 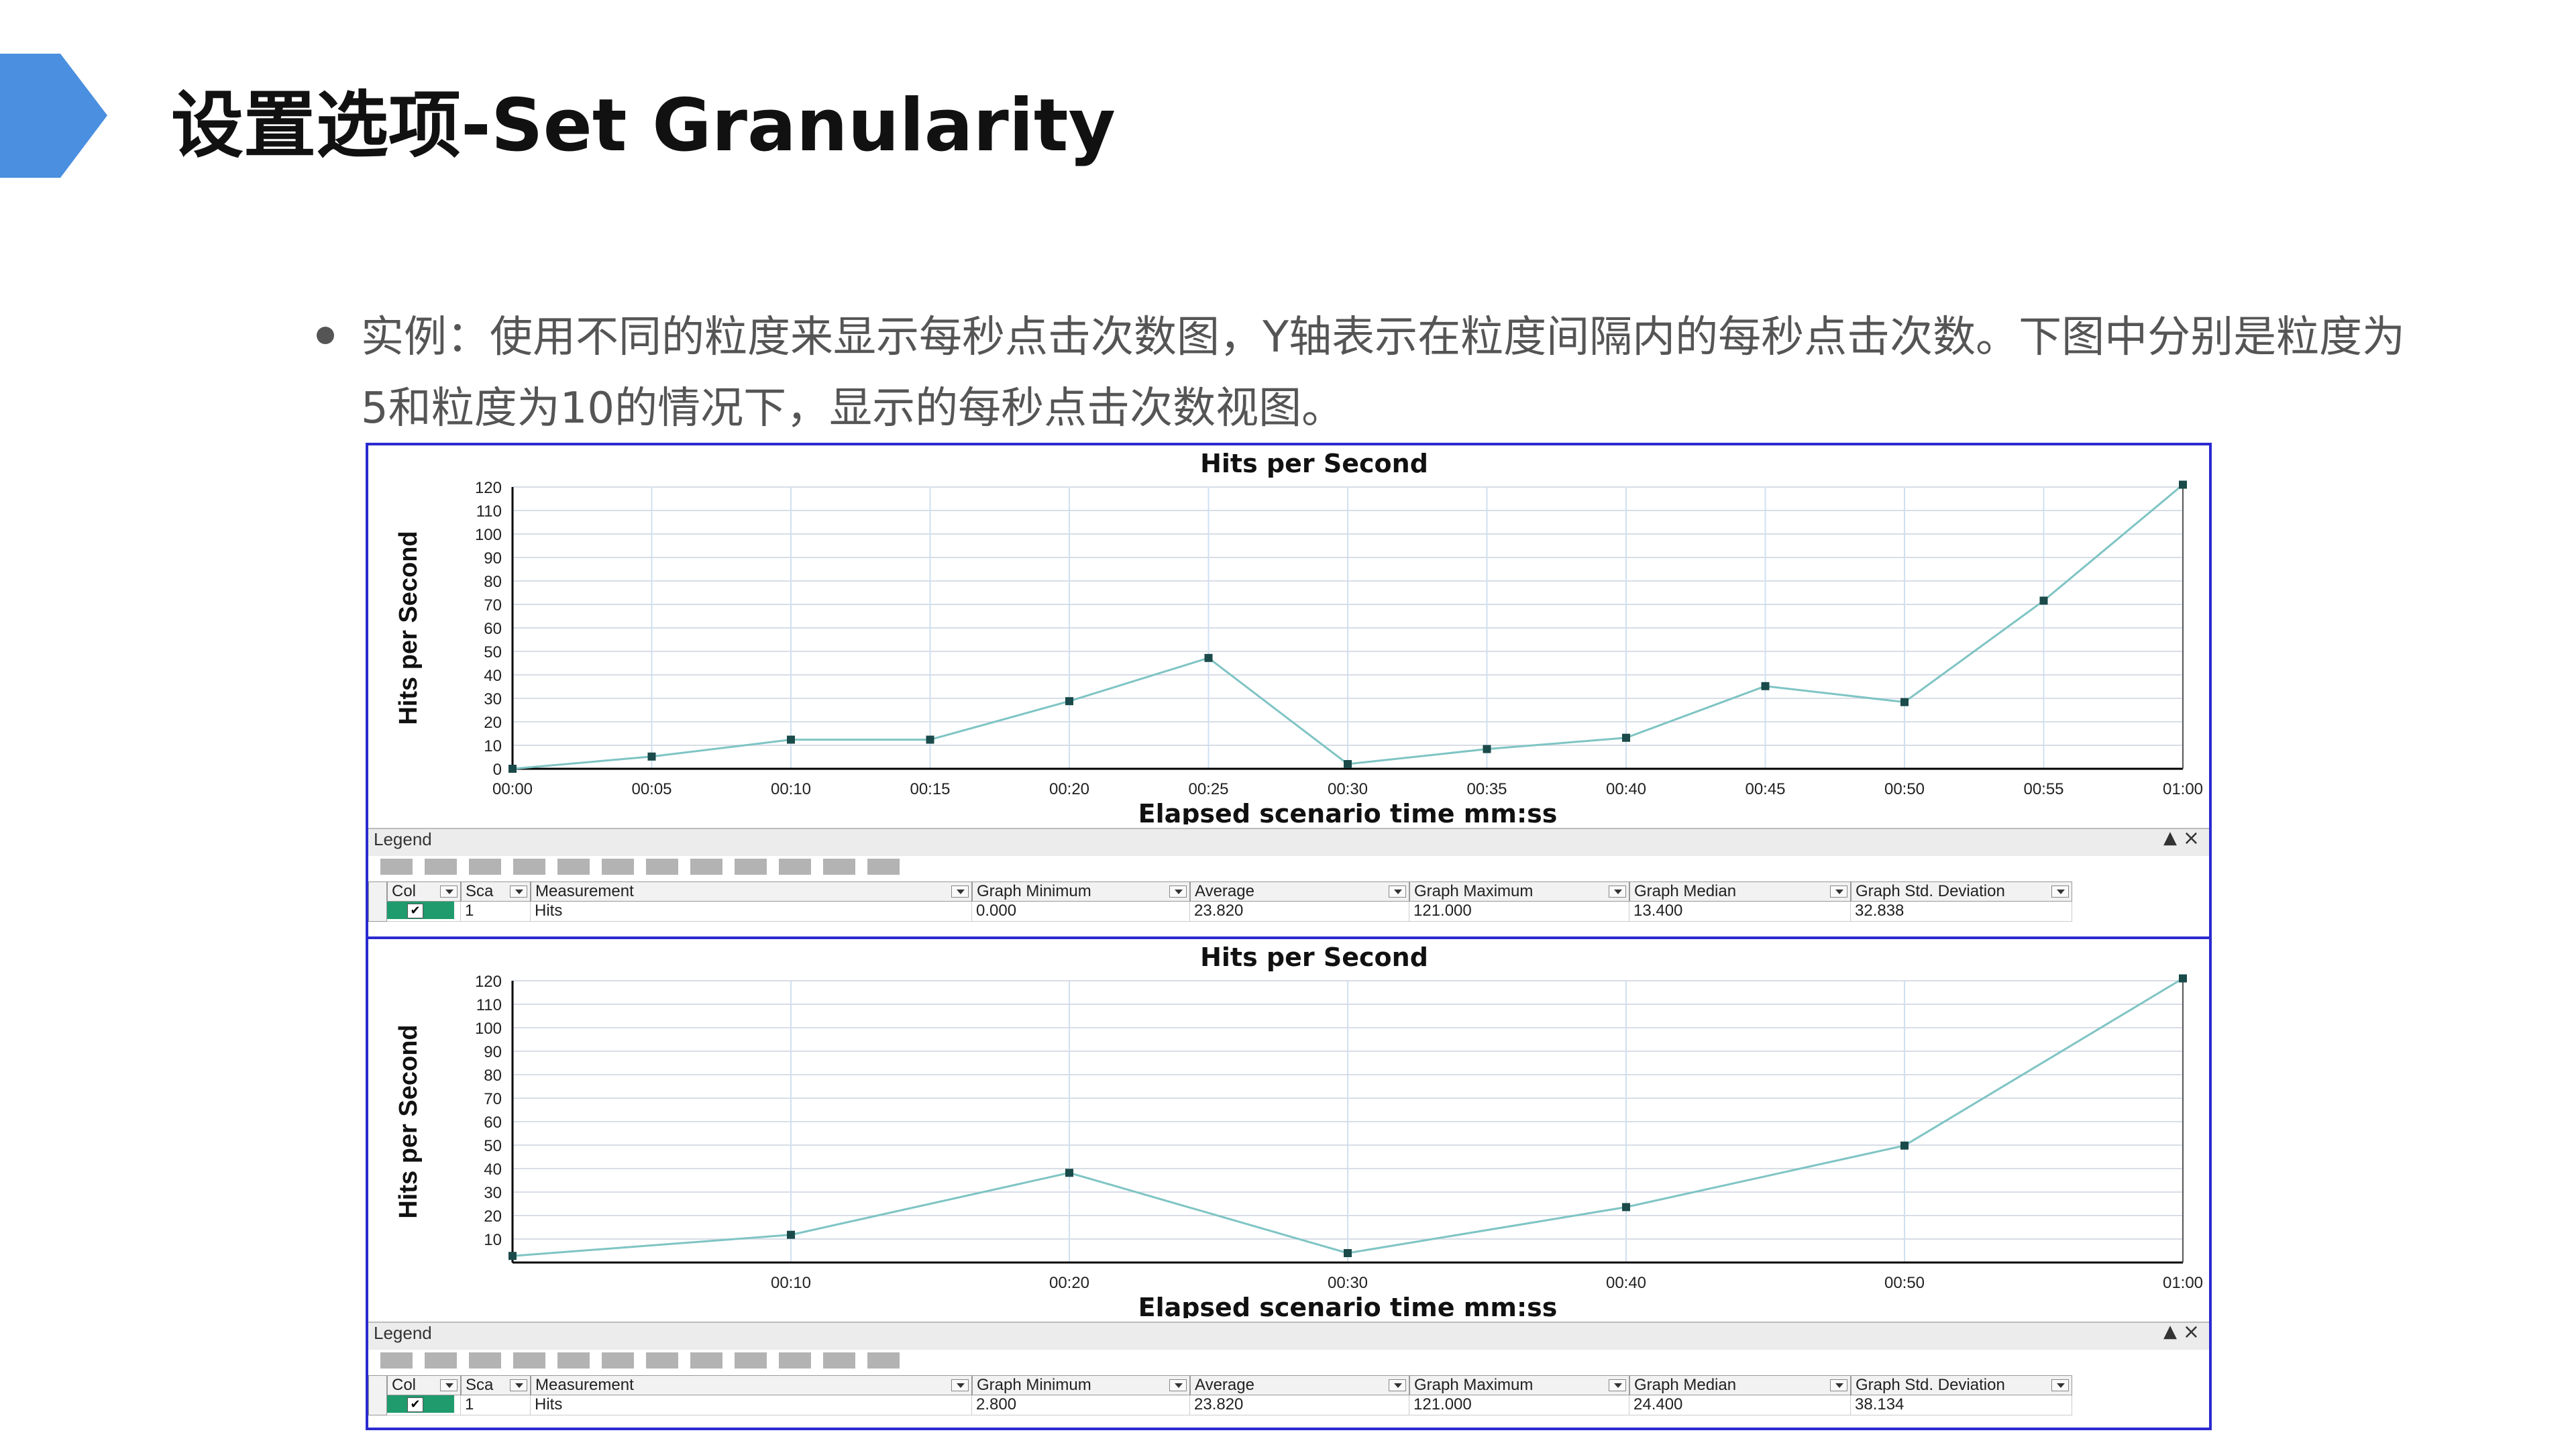 What do you see at coordinates (1961, 912) in the screenshot?
I see `legend-cell: 32.838` at bounding box center [1961, 912].